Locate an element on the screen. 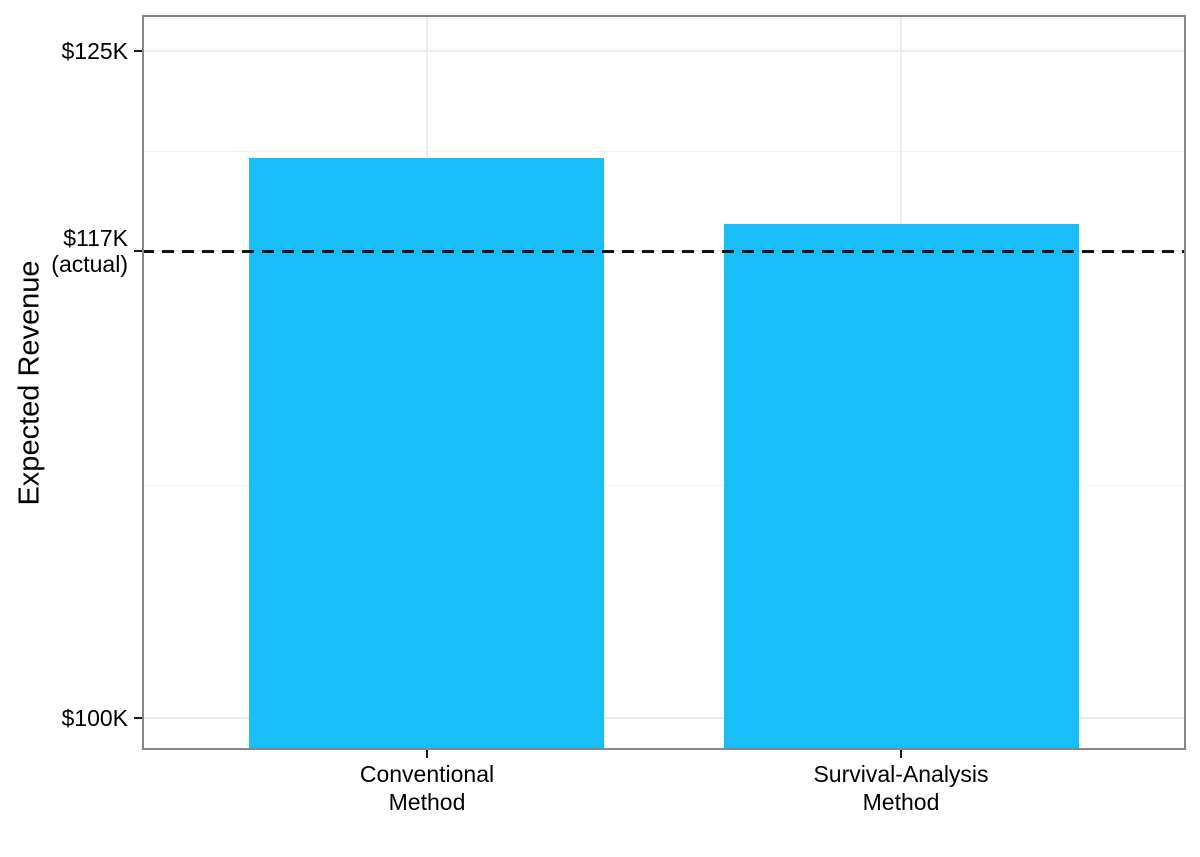 Image resolution: width=1200 pixels, height=857 pixels. y-axis-title: Expected Revenue is located at coordinates (29, 383).